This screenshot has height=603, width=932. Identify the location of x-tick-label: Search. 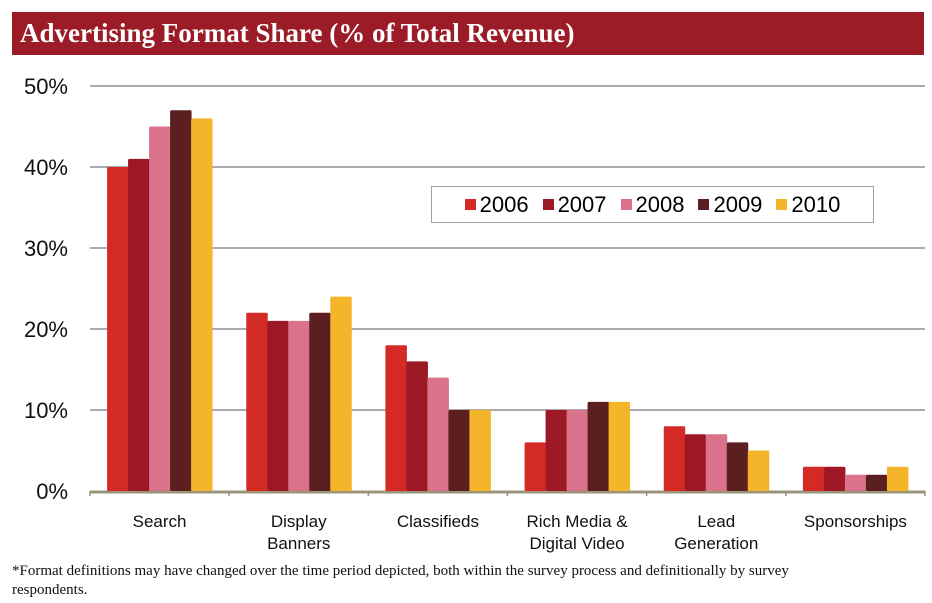
(160, 521).